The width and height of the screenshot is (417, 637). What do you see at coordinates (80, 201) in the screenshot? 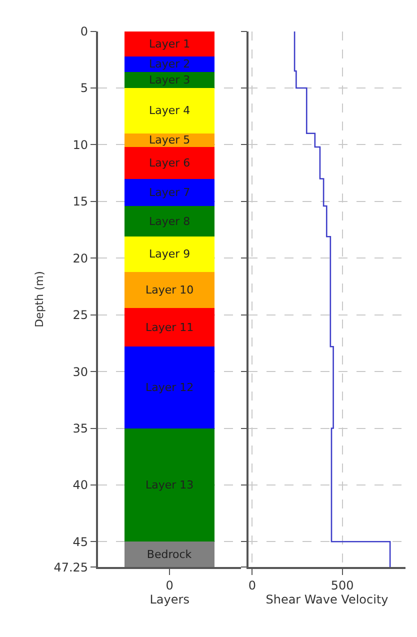
I see `y-tick-label: 15` at bounding box center [80, 201].